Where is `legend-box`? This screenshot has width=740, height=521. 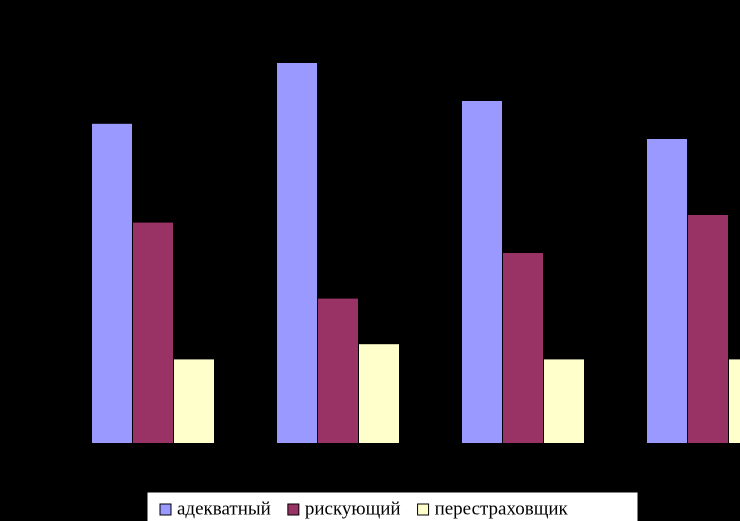 legend-box is located at coordinates (392, 506).